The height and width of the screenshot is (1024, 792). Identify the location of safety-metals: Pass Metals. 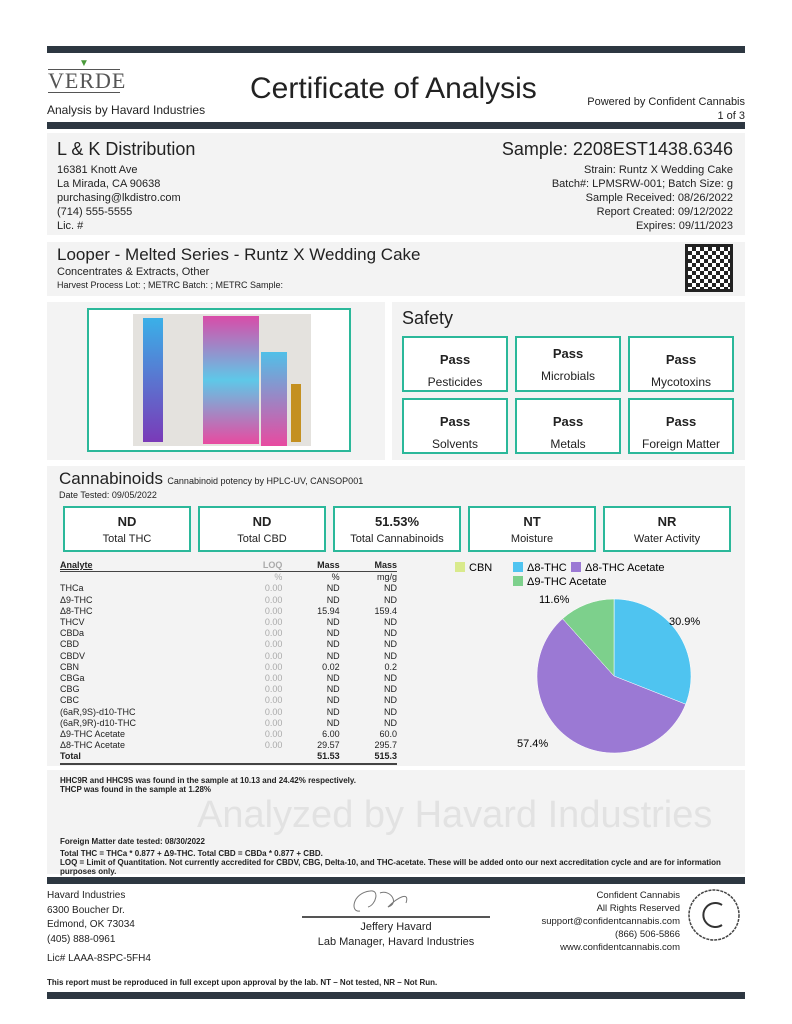
(568, 426).